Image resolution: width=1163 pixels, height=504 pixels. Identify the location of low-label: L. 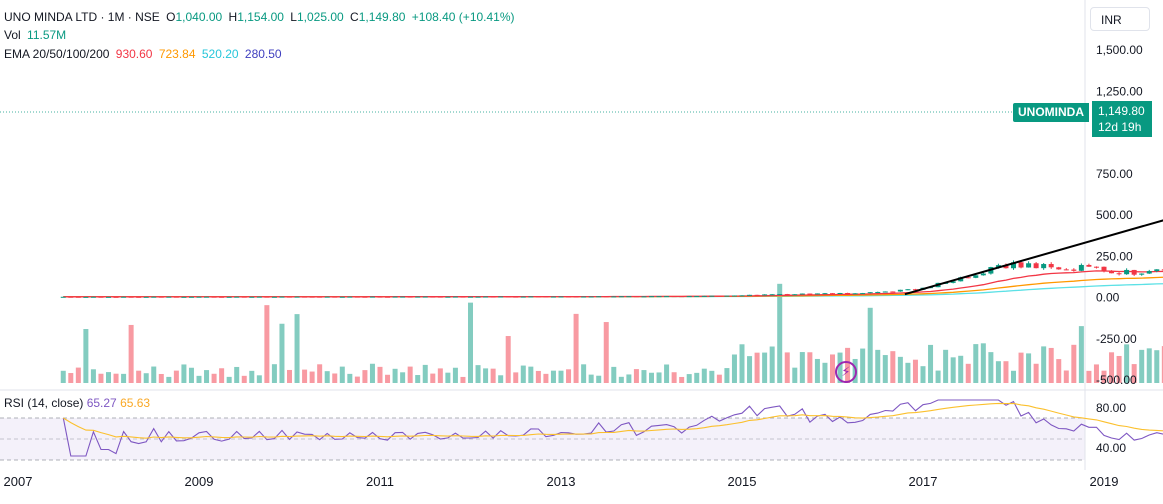
(293, 17).